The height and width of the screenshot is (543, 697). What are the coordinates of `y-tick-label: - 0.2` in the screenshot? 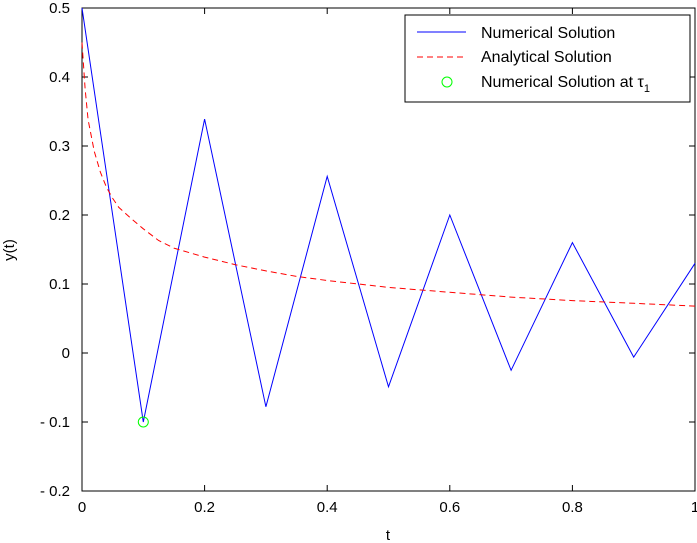 It's located at (55, 491).